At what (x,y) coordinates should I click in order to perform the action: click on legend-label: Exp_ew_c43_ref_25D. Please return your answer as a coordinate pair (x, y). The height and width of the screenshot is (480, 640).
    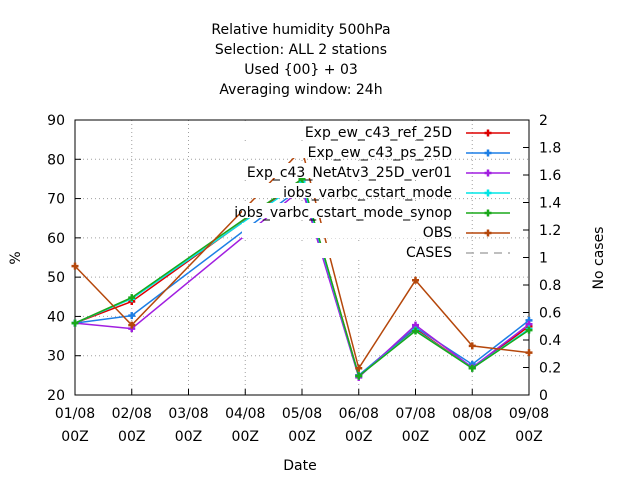
    Looking at the image, I should click on (378, 133).